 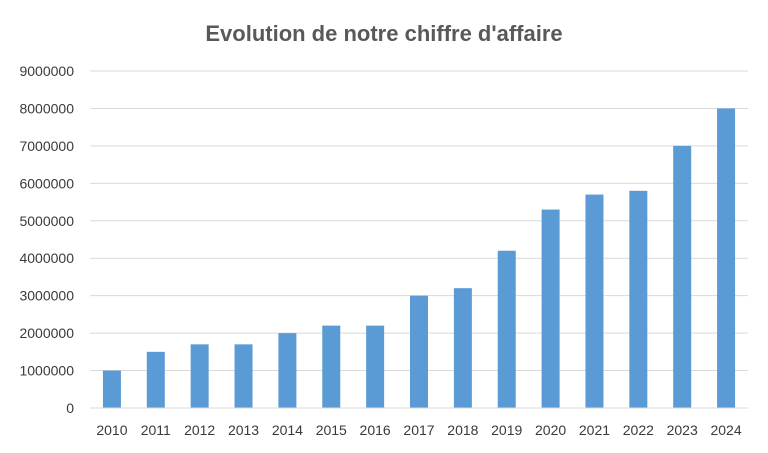 What do you see at coordinates (46, 296) in the screenshot?
I see `y-tick-label: 3000000` at bounding box center [46, 296].